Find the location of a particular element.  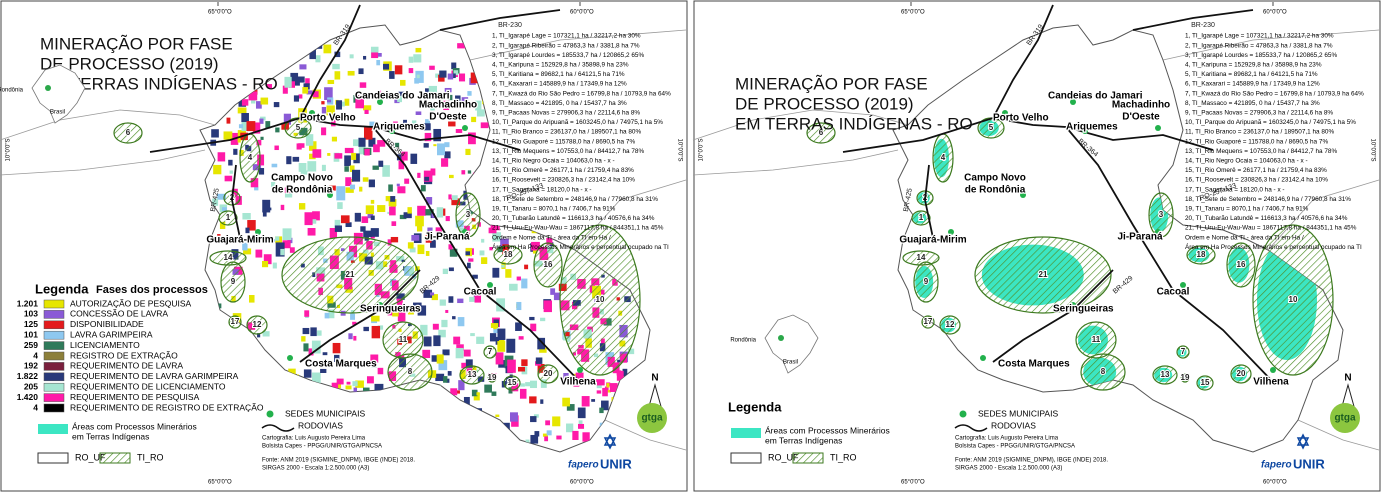

ti-number: 13 is located at coordinates (472, 374).